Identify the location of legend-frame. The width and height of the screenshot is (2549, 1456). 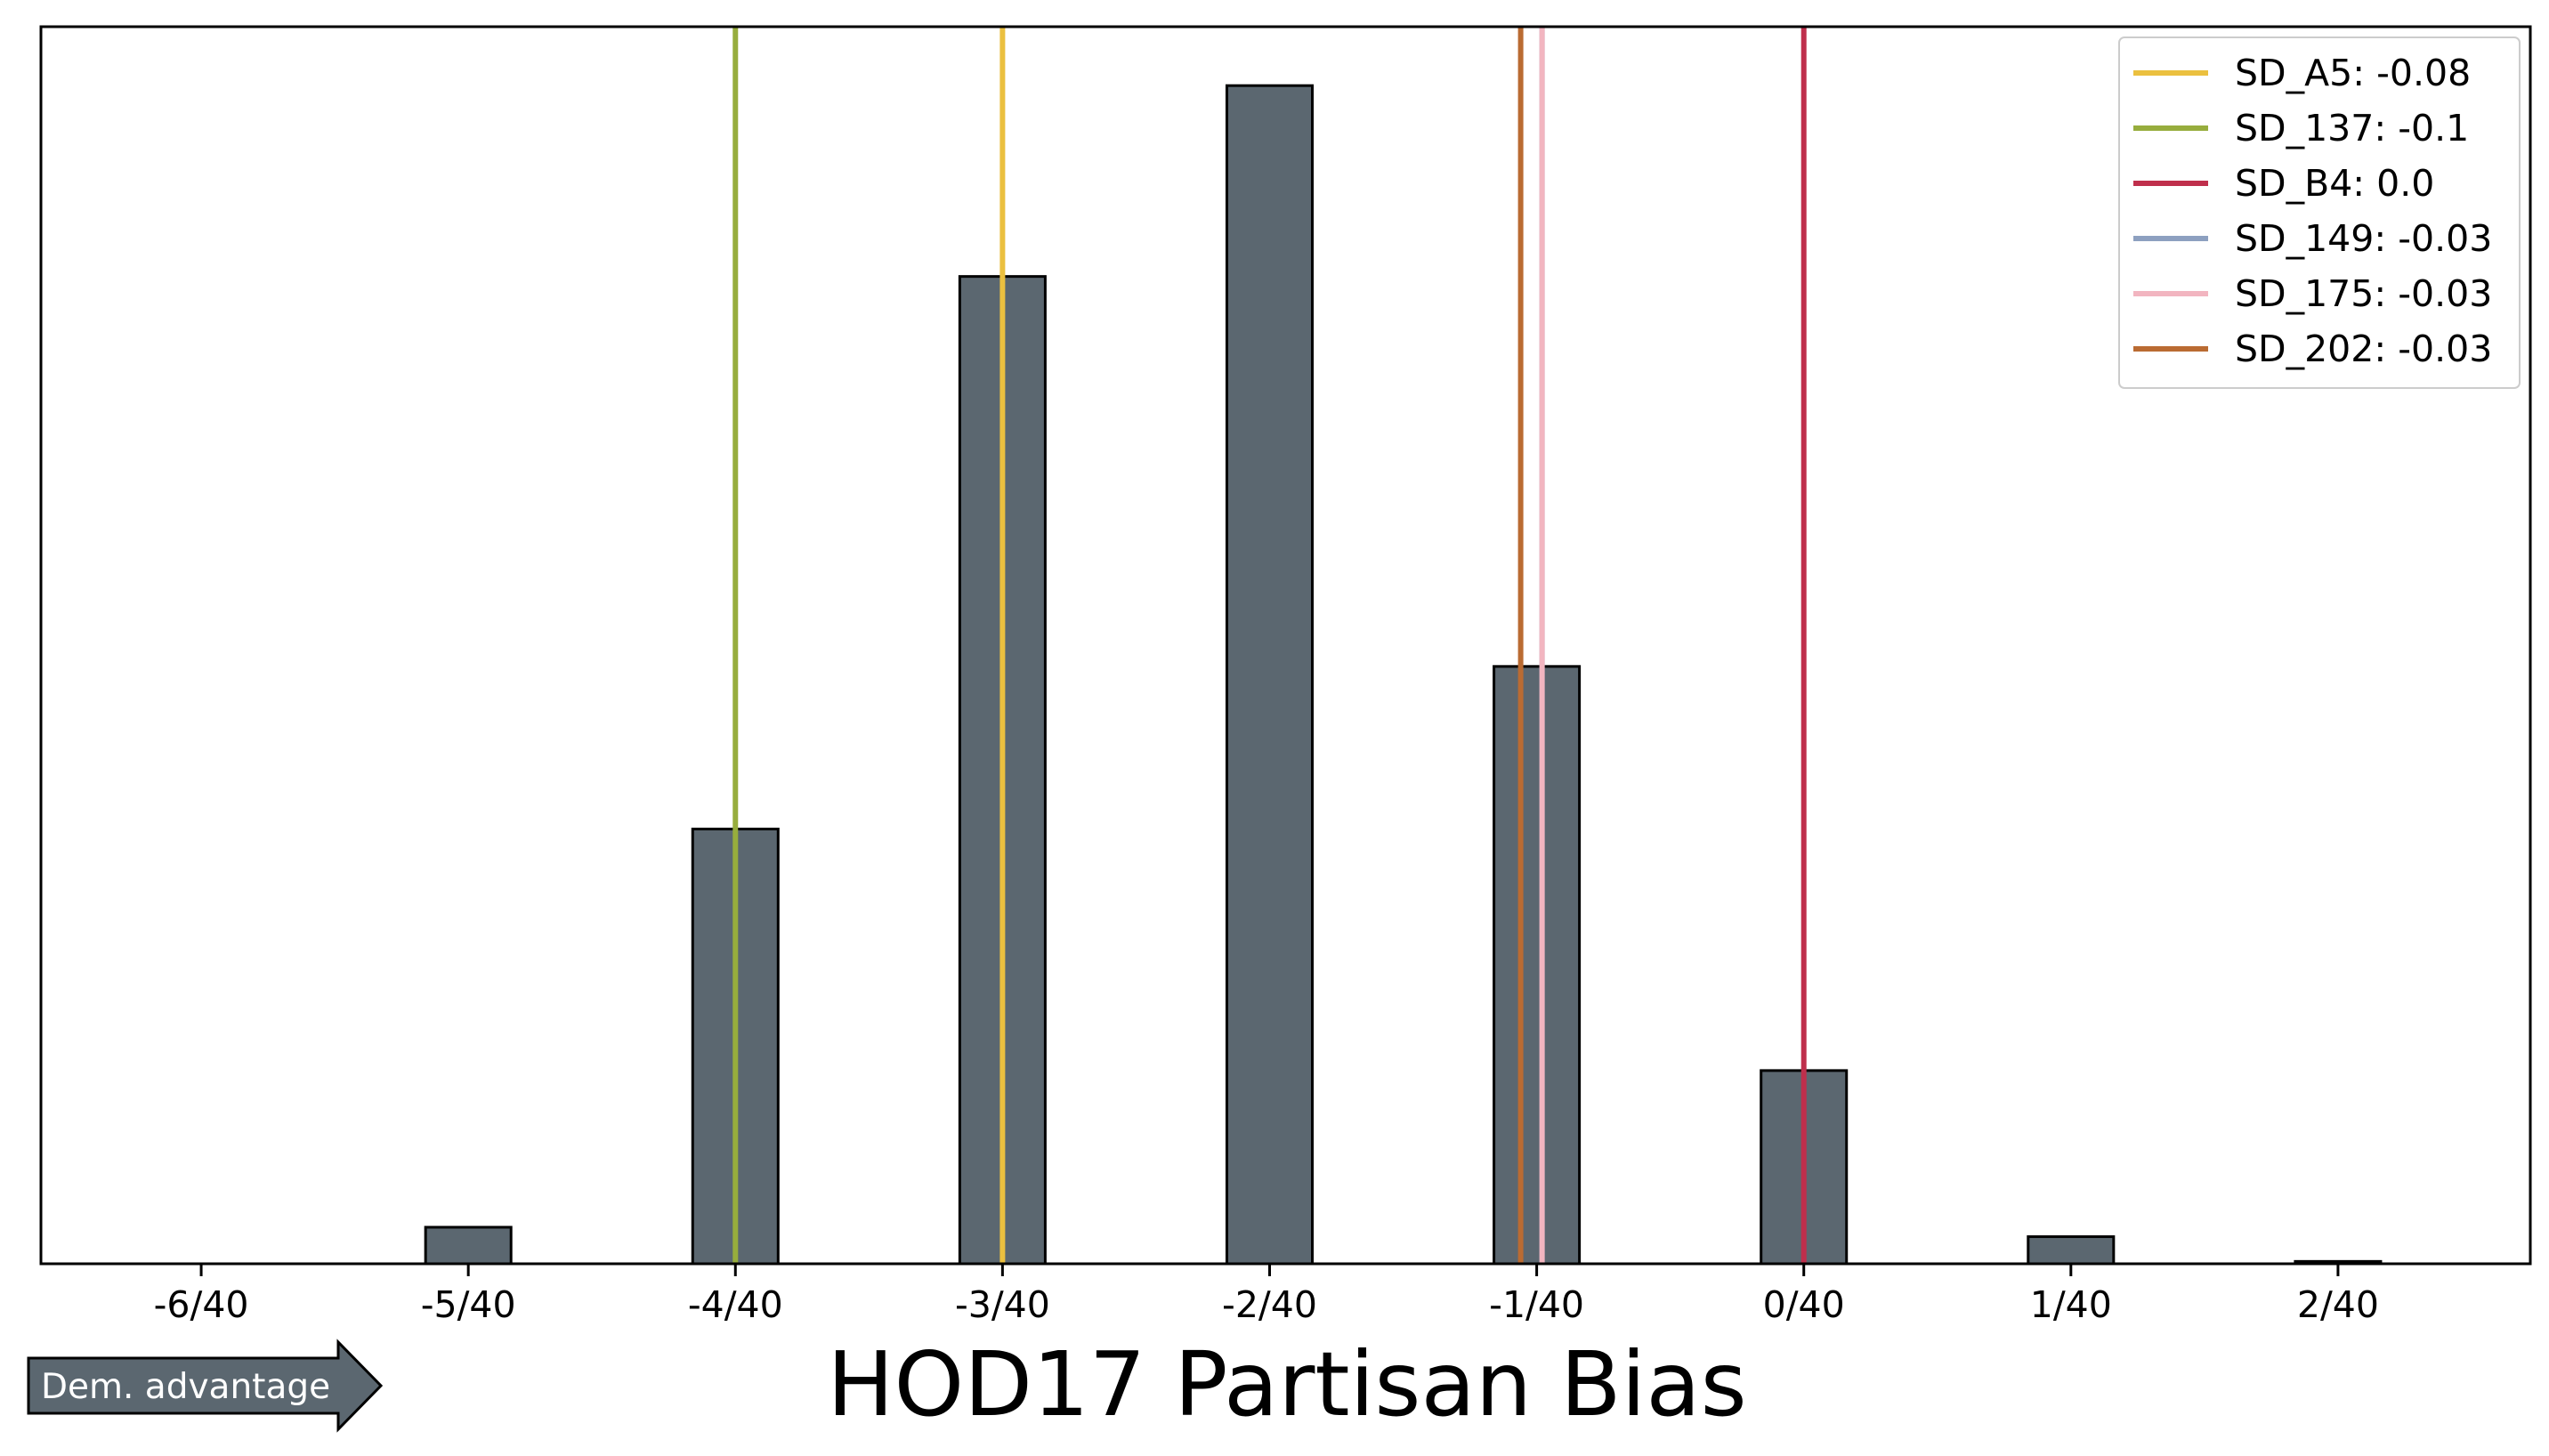
(2319, 212).